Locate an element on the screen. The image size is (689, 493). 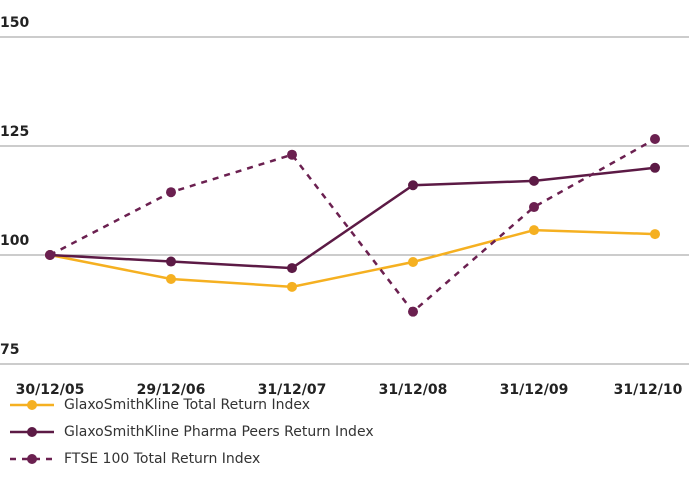
legend-label: FTSE 100 Total Return Index is located at coordinates (162, 459).